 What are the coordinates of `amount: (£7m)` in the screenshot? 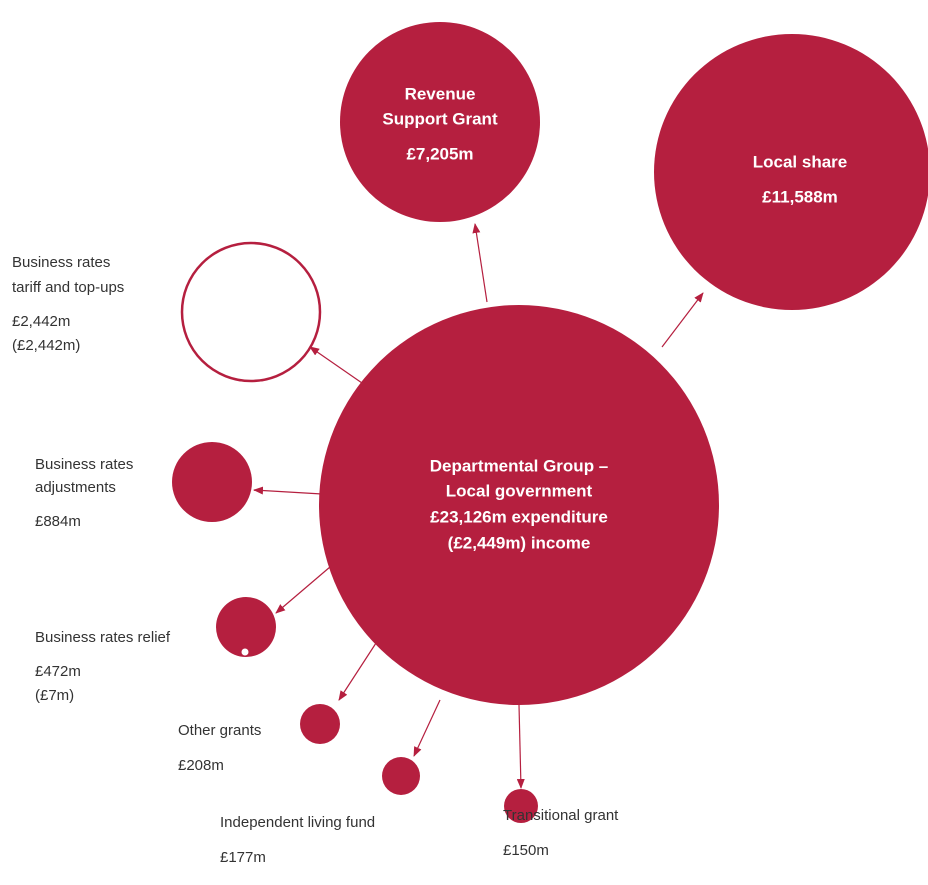 It's located at (54, 695).